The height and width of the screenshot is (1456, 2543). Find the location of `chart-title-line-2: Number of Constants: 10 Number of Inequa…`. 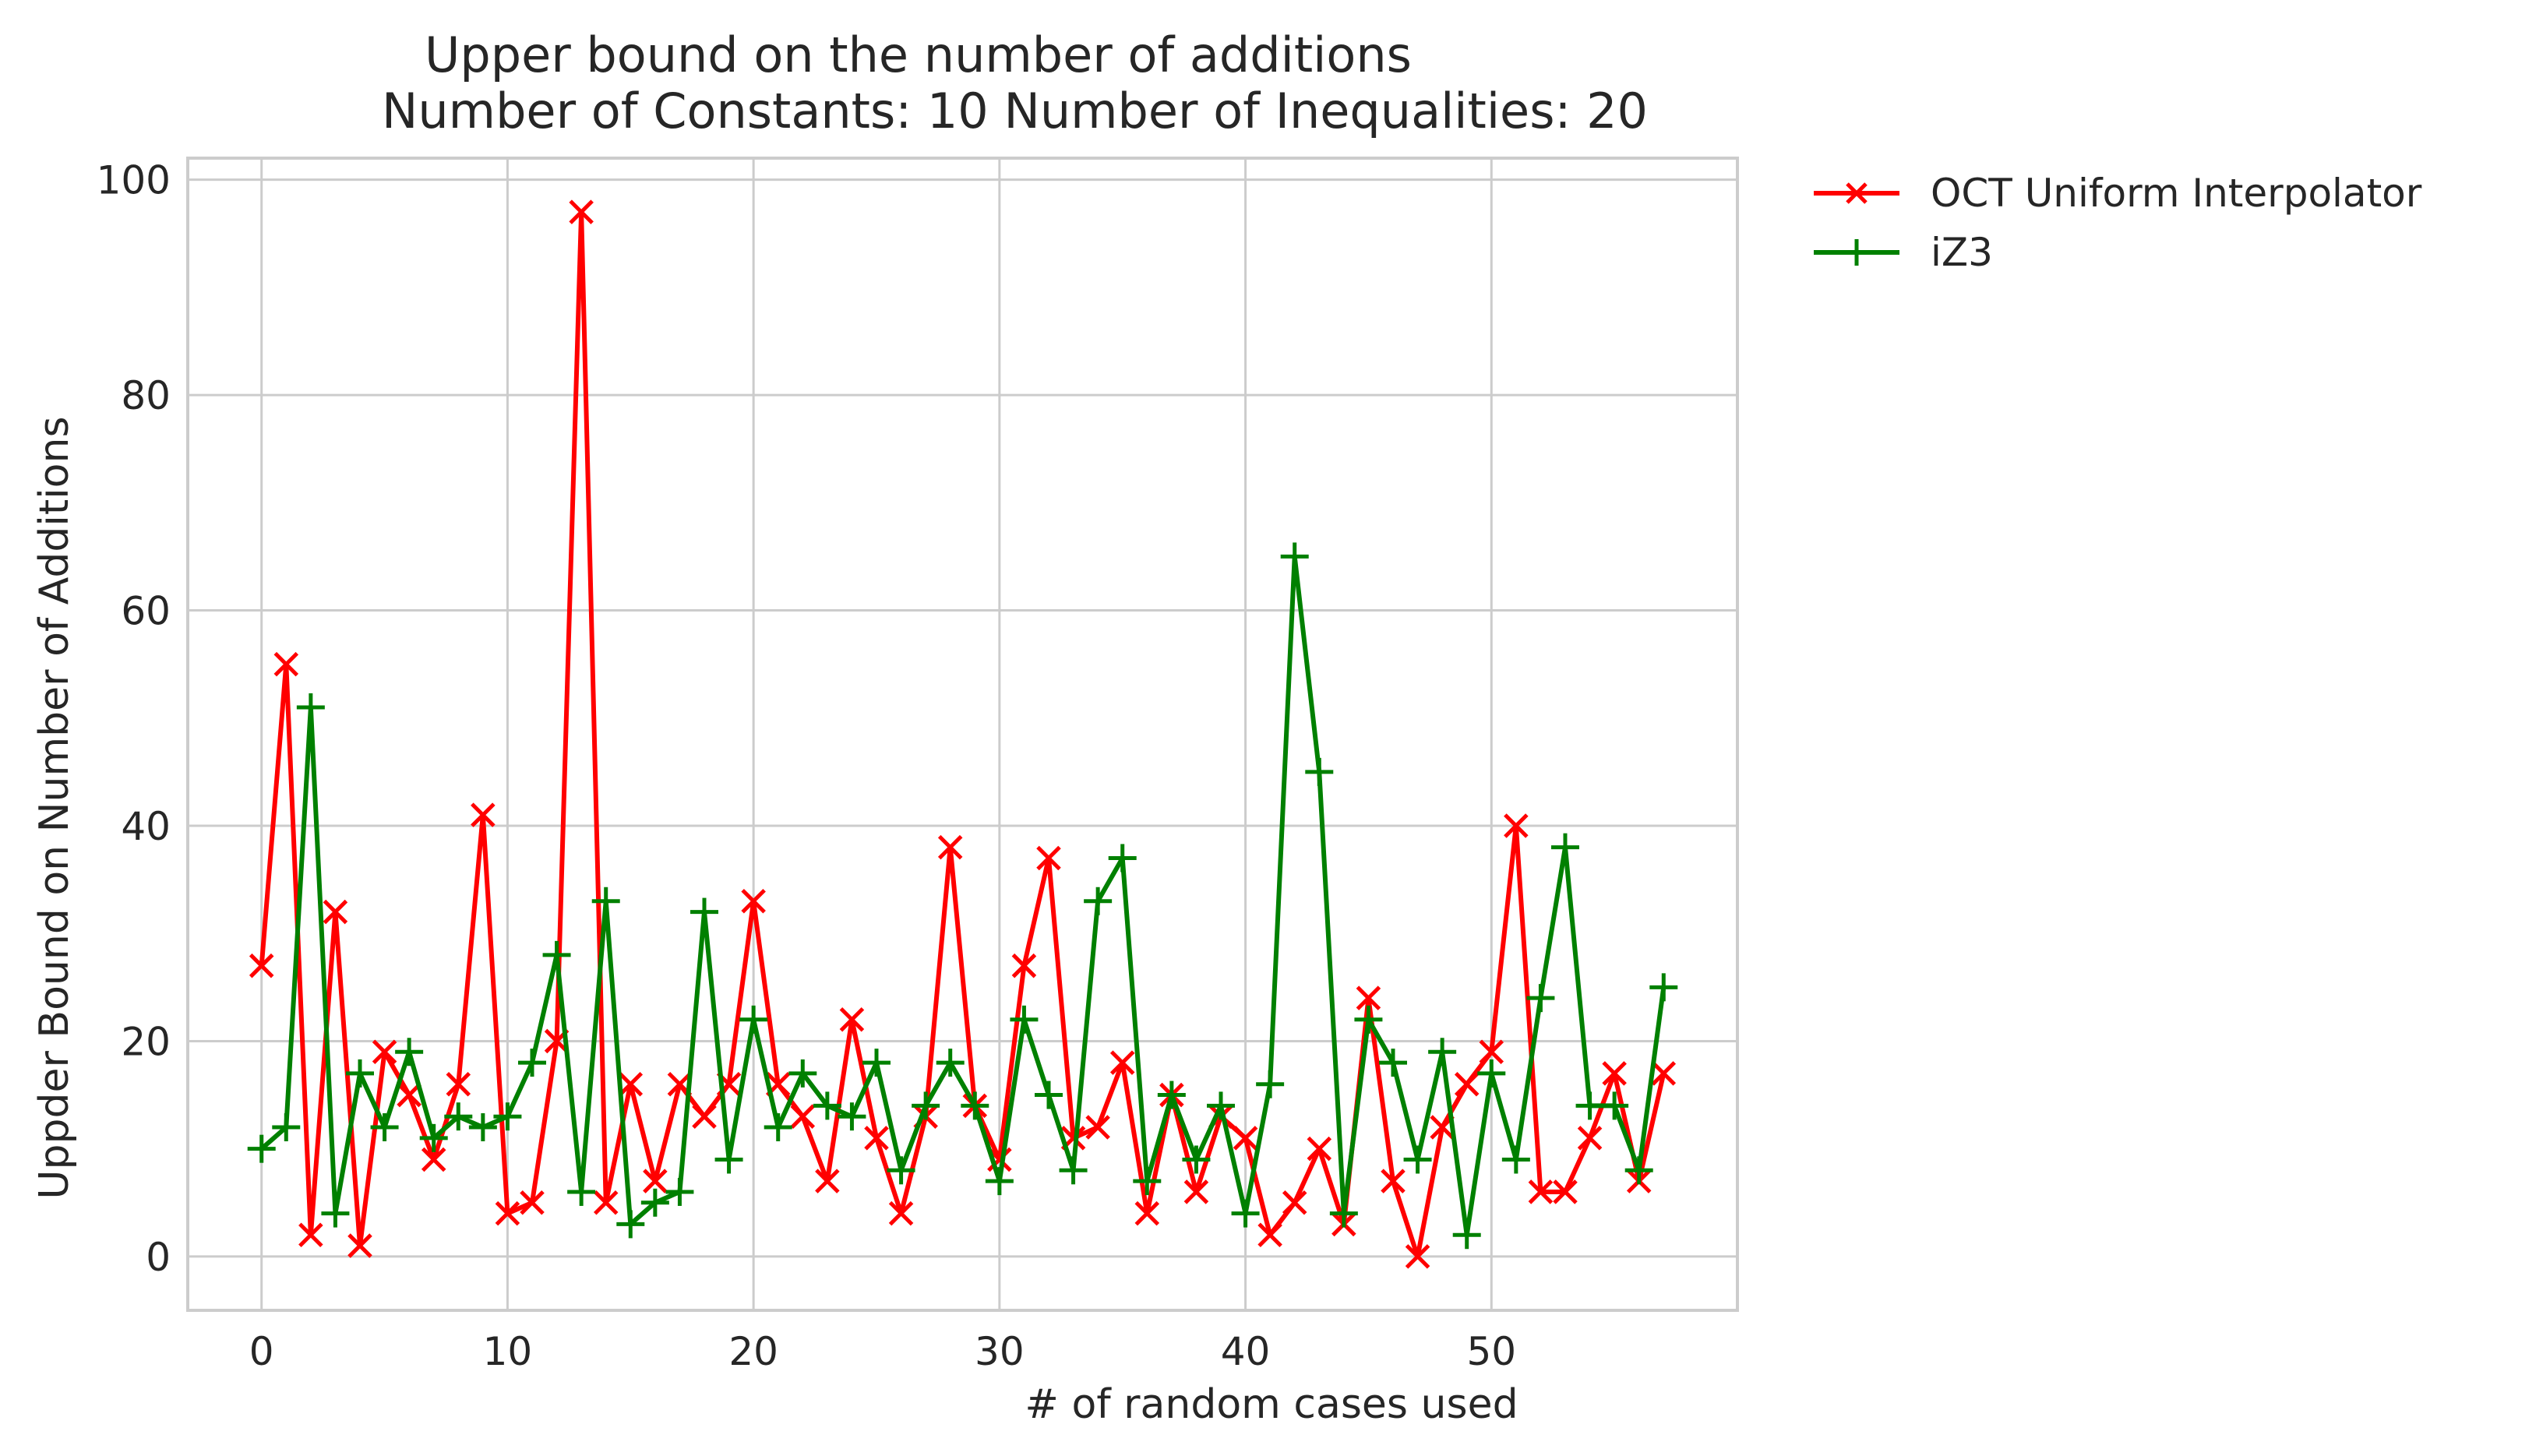

chart-title-line-2: Number of Constants: 10 Number of Inequa… is located at coordinates (1015, 111).